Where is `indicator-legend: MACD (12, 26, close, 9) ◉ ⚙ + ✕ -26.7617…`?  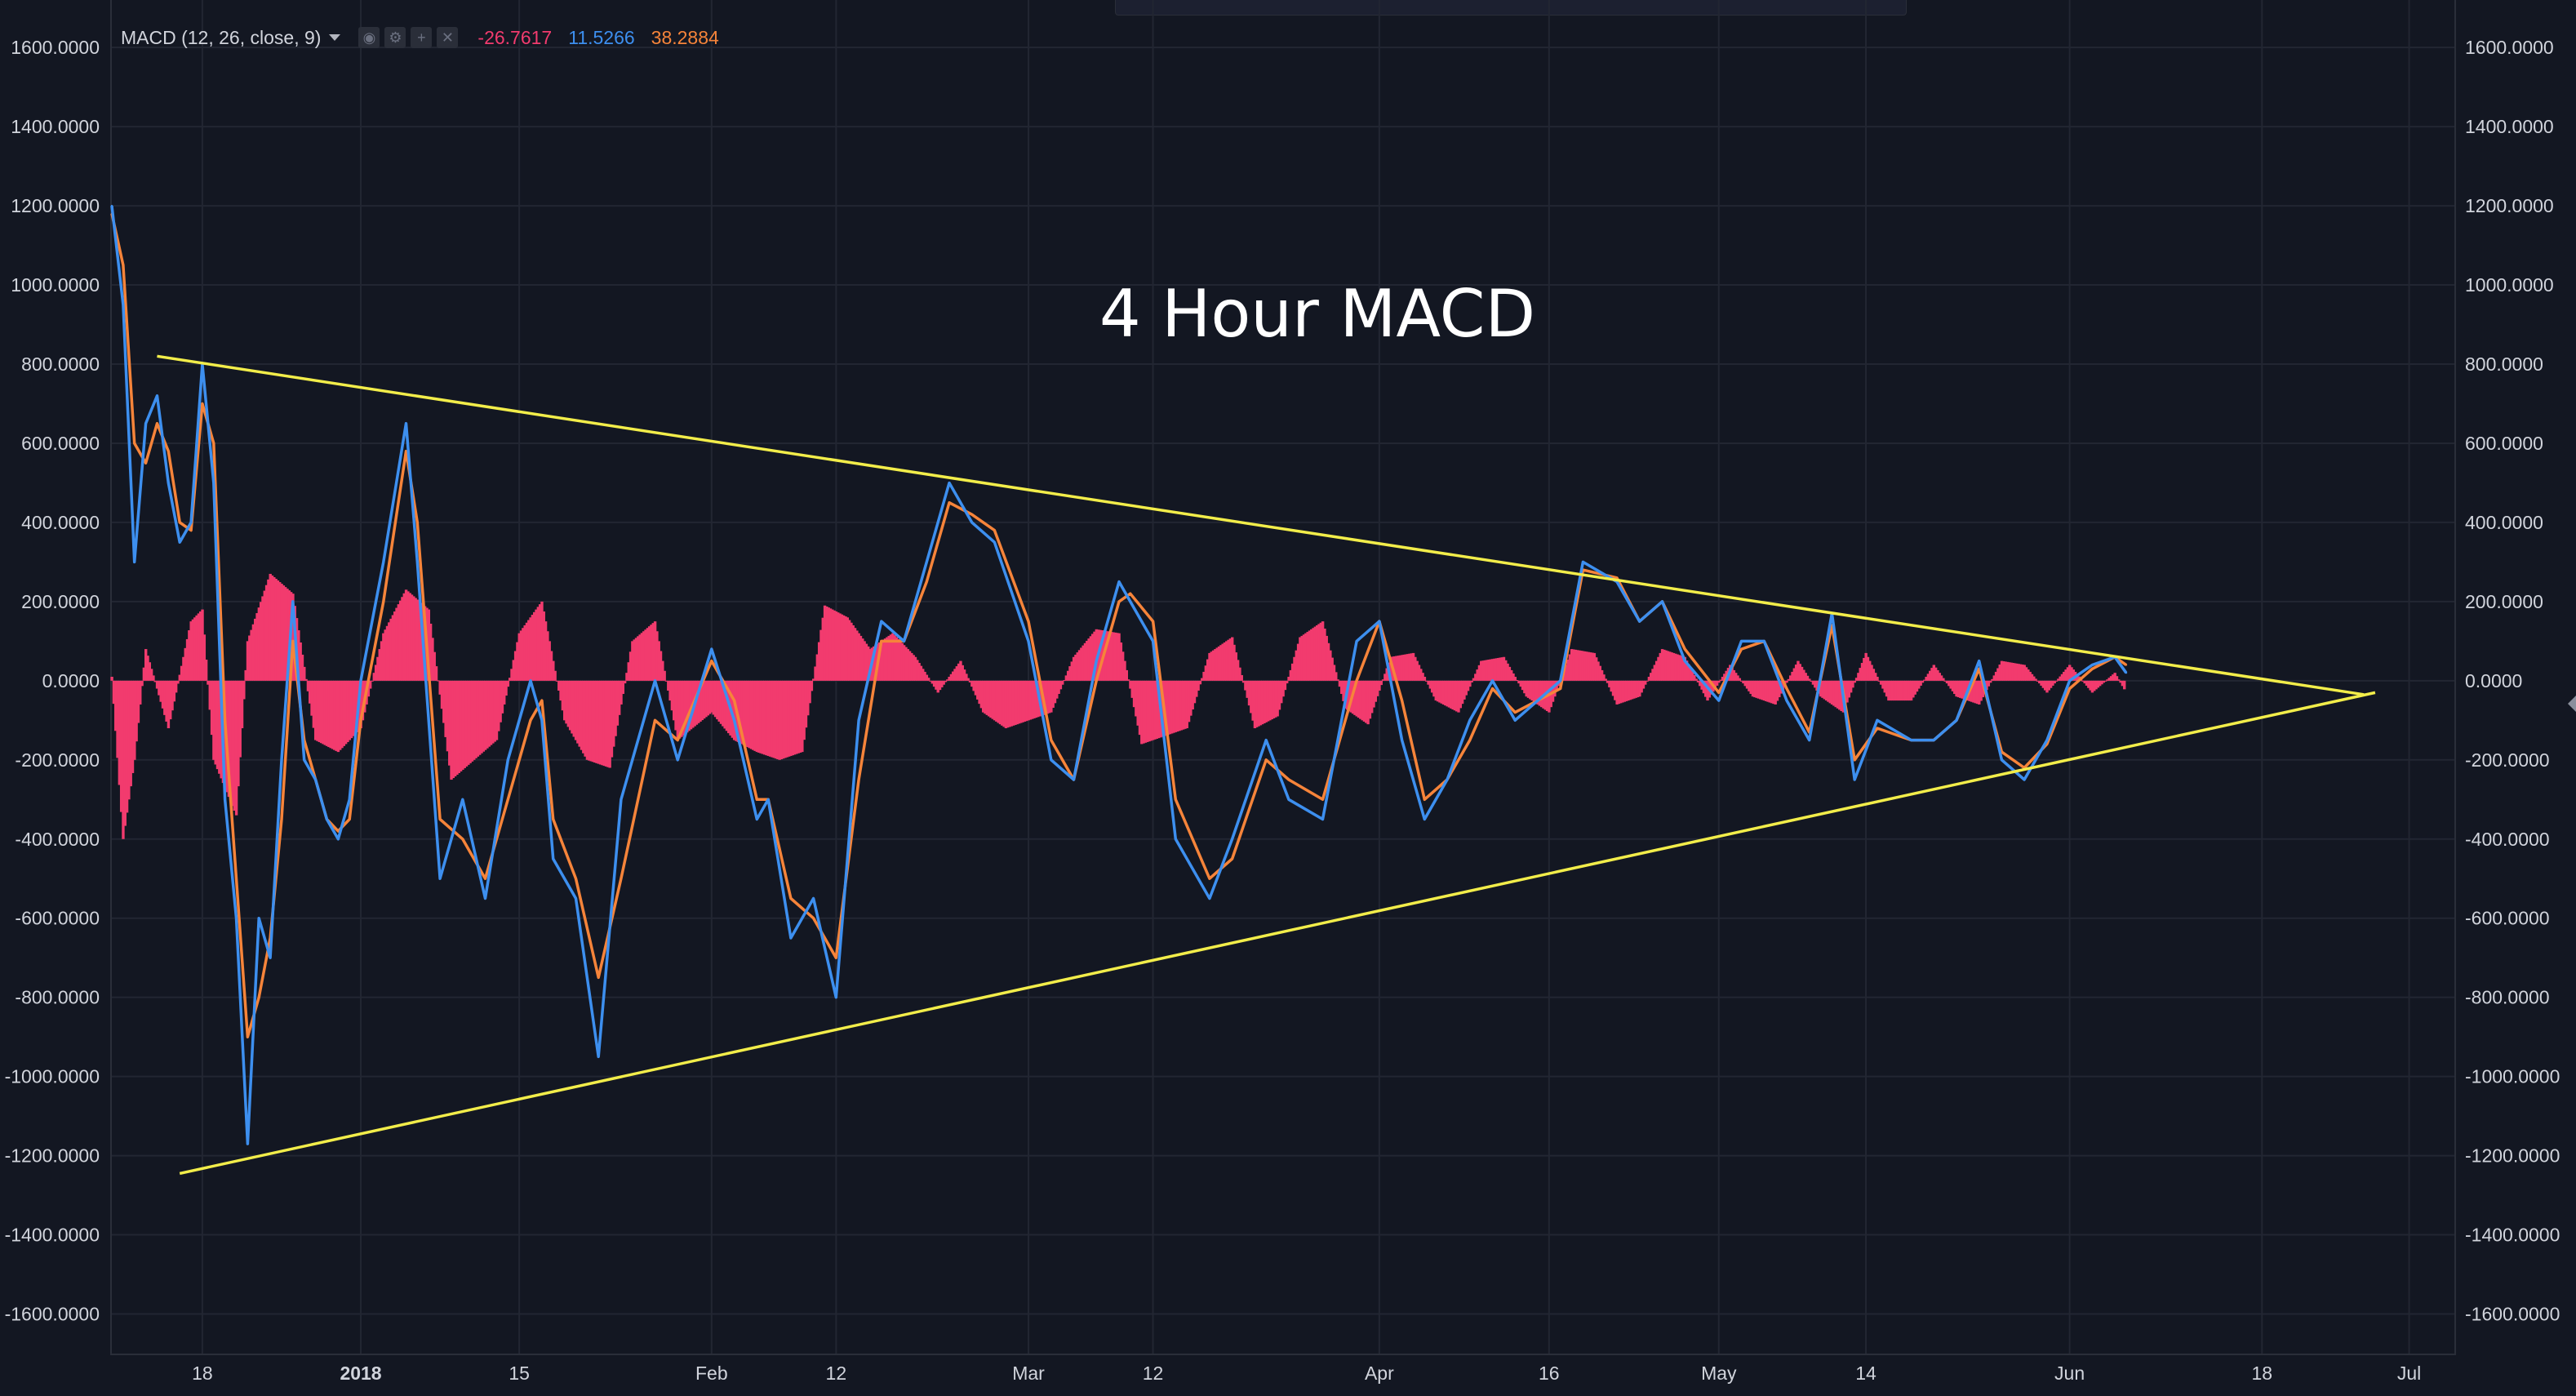 indicator-legend: MACD (12, 26, close, 9) ◉ ⚙ + ✕ -26.7617… is located at coordinates (420, 37).